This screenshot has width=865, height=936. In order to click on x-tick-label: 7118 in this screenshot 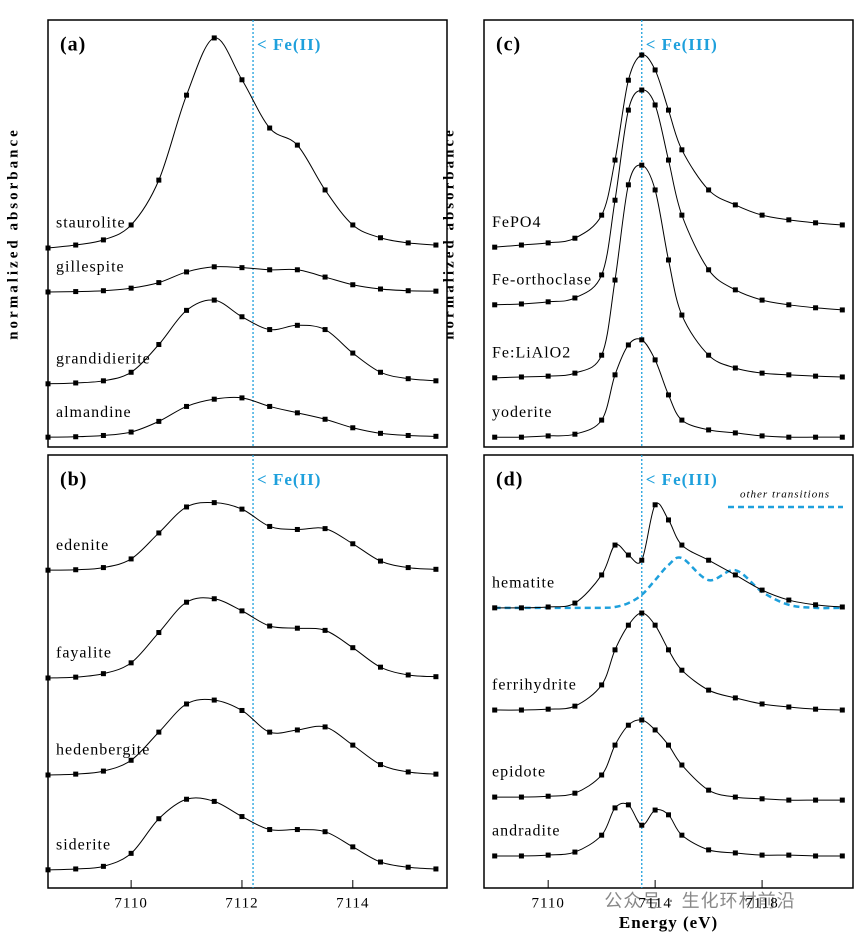, I will do `click(761, 903)`.